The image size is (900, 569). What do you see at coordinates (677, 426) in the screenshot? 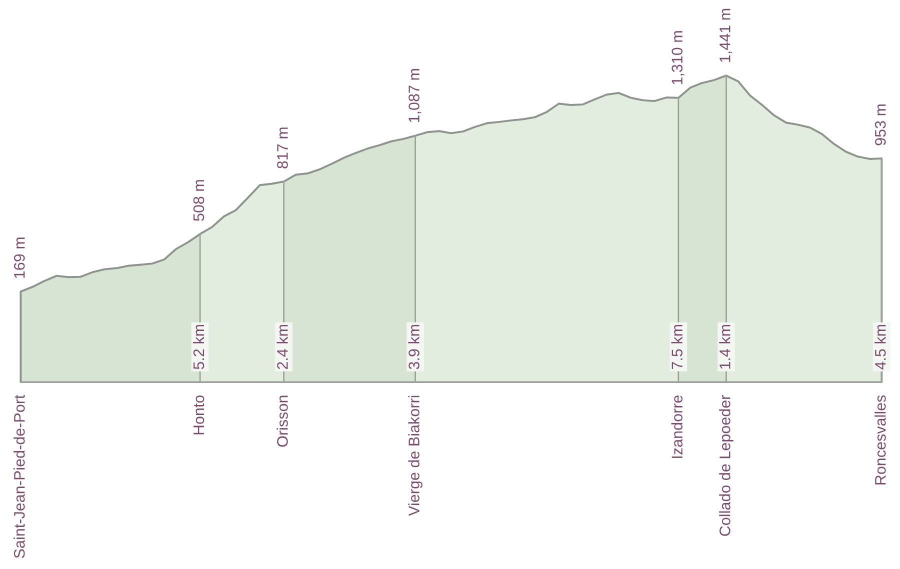
I see `x-tick-label: Izandorre` at bounding box center [677, 426].